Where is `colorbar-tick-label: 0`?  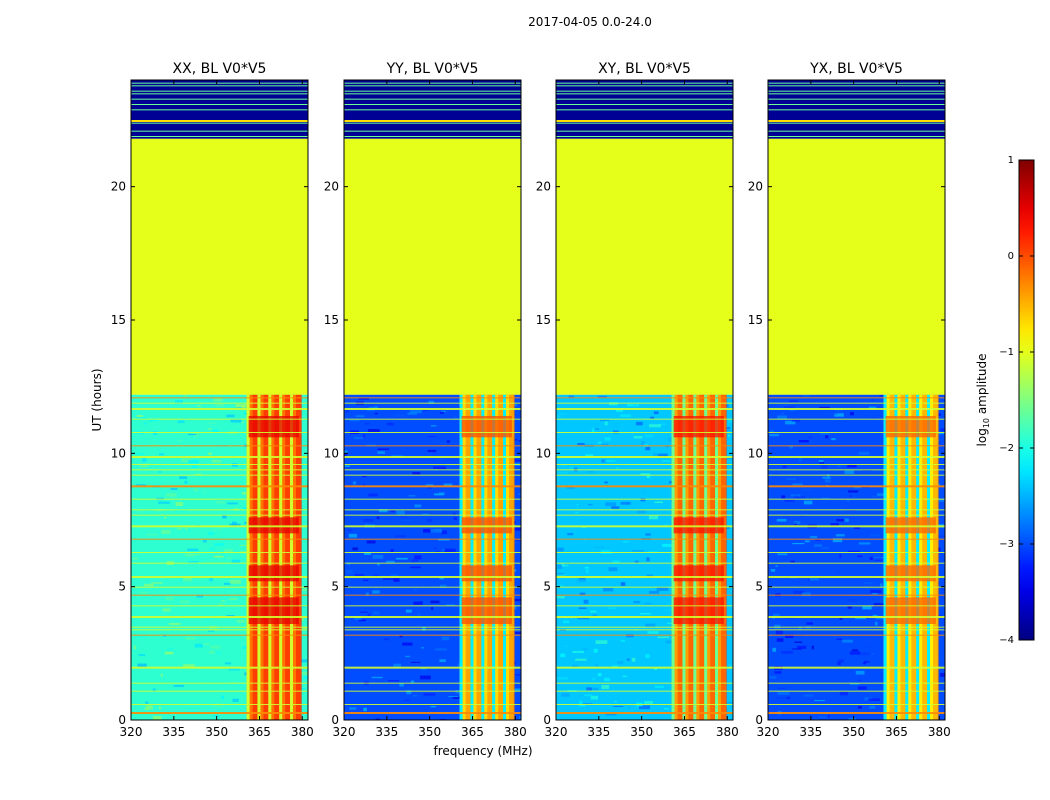
colorbar-tick-label: 0 is located at coordinates (1011, 256).